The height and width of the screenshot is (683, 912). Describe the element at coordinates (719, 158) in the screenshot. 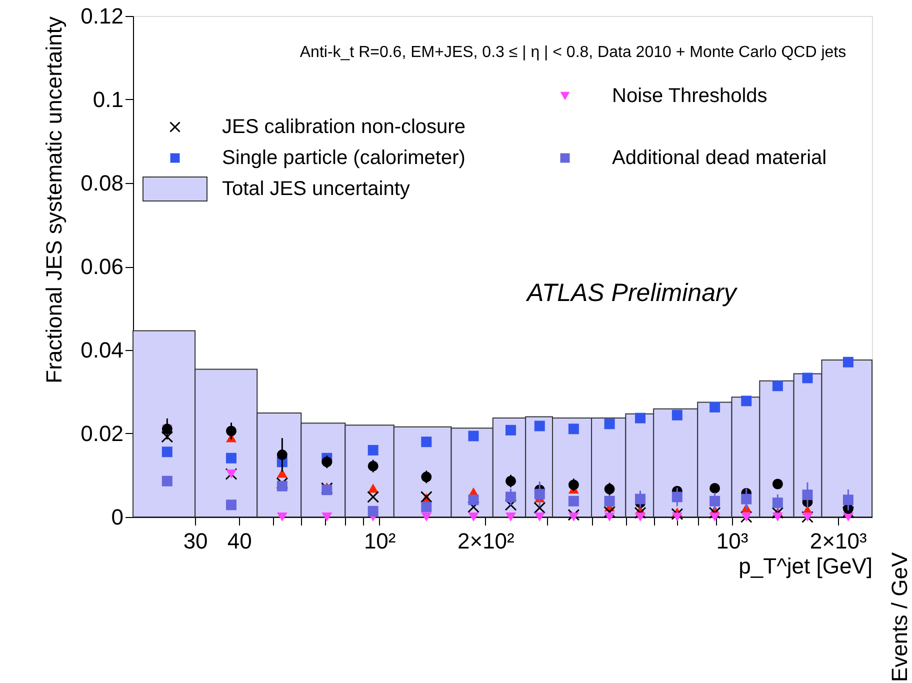

I see `legend-label: Additional dead material` at that location.